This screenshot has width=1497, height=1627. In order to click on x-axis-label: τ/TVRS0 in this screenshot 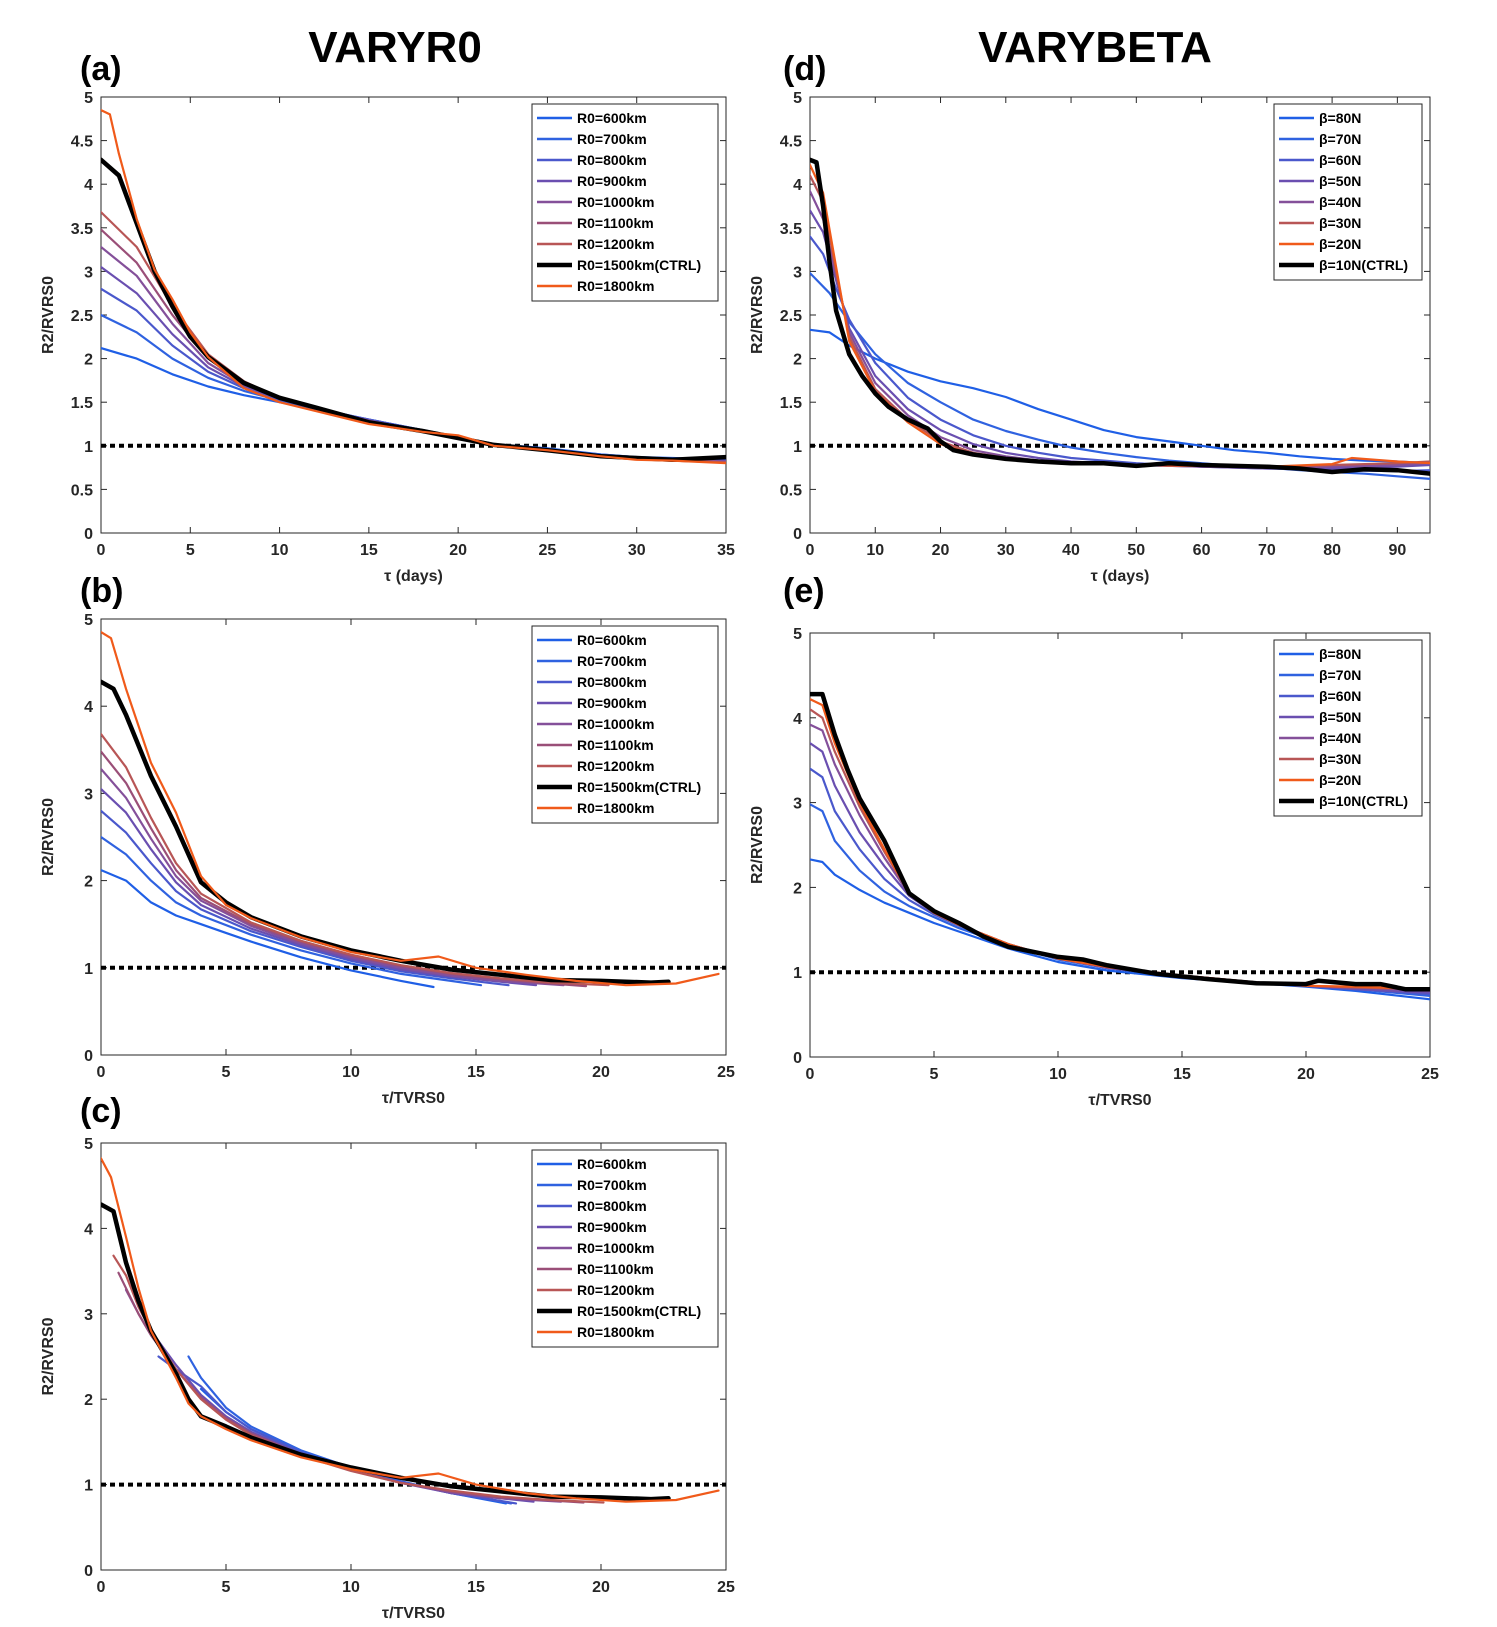, I will do `click(413, 1098)`.